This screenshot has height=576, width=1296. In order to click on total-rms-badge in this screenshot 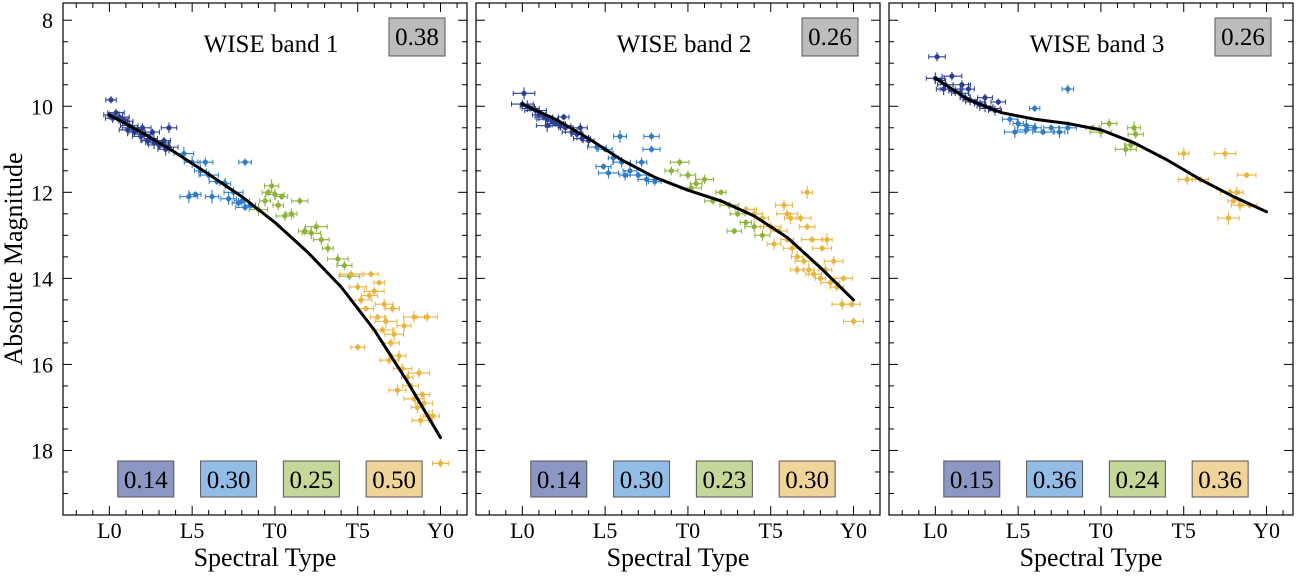, I will do `click(417, 37)`.